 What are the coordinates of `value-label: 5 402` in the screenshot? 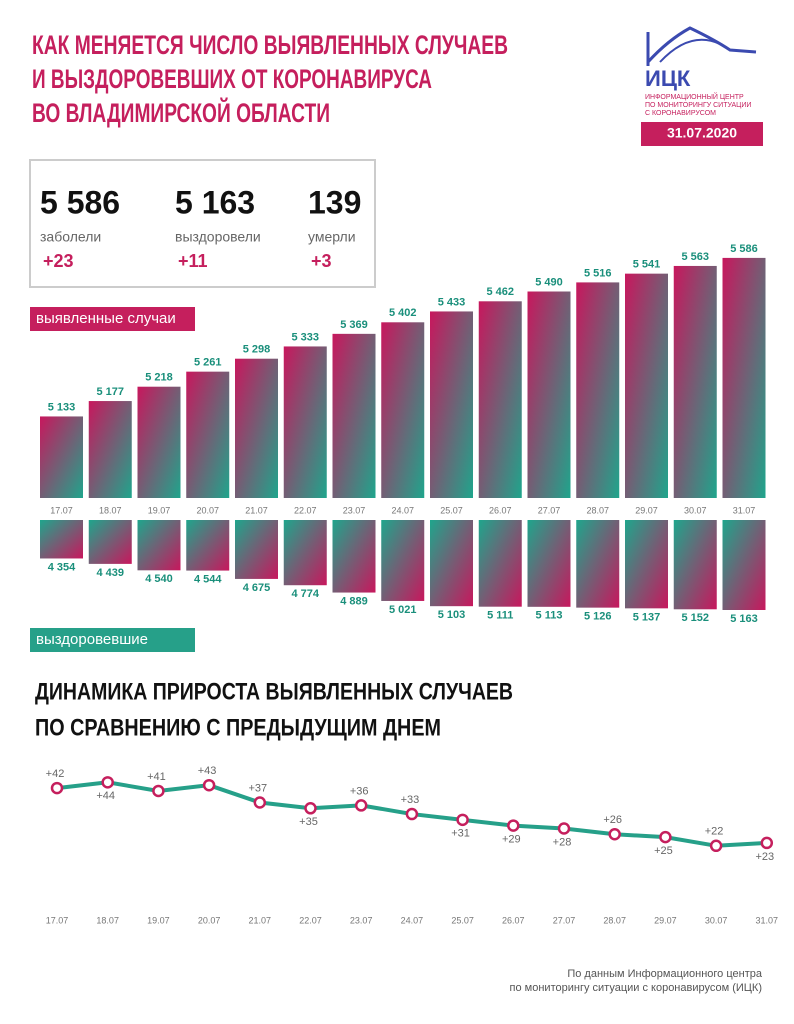 It's located at (403, 313).